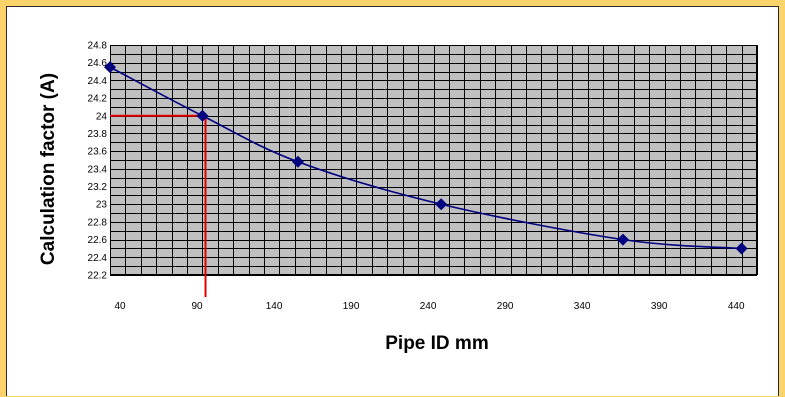 The width and height of the screenshot is (785, 397). Describe the element at coordinates (102, 116) in the screenshot. I see `y-tick-label: 24` at that location.